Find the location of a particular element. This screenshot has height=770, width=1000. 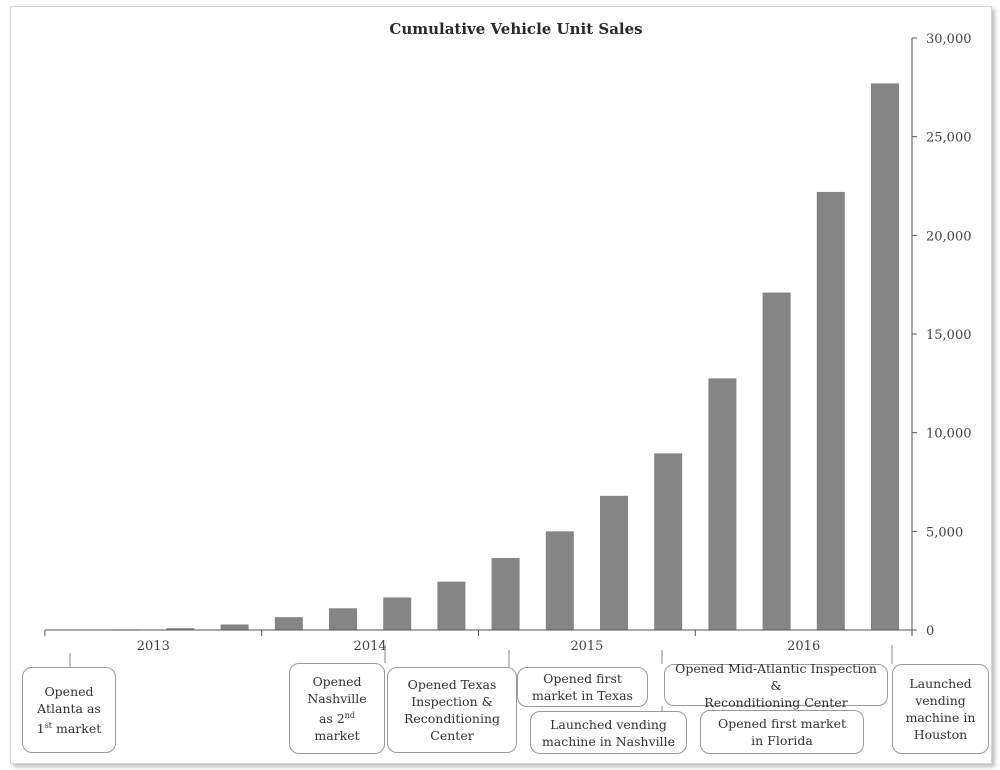

annotation-first-market-florida: Opened first market in Florida is located at coordinates (782, 732).